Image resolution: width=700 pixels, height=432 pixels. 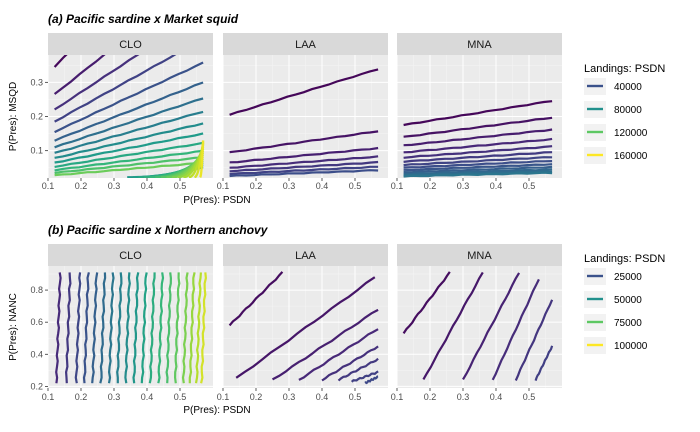 I want to click on y-tick-label: 0.1, so click(x=36, y=151).